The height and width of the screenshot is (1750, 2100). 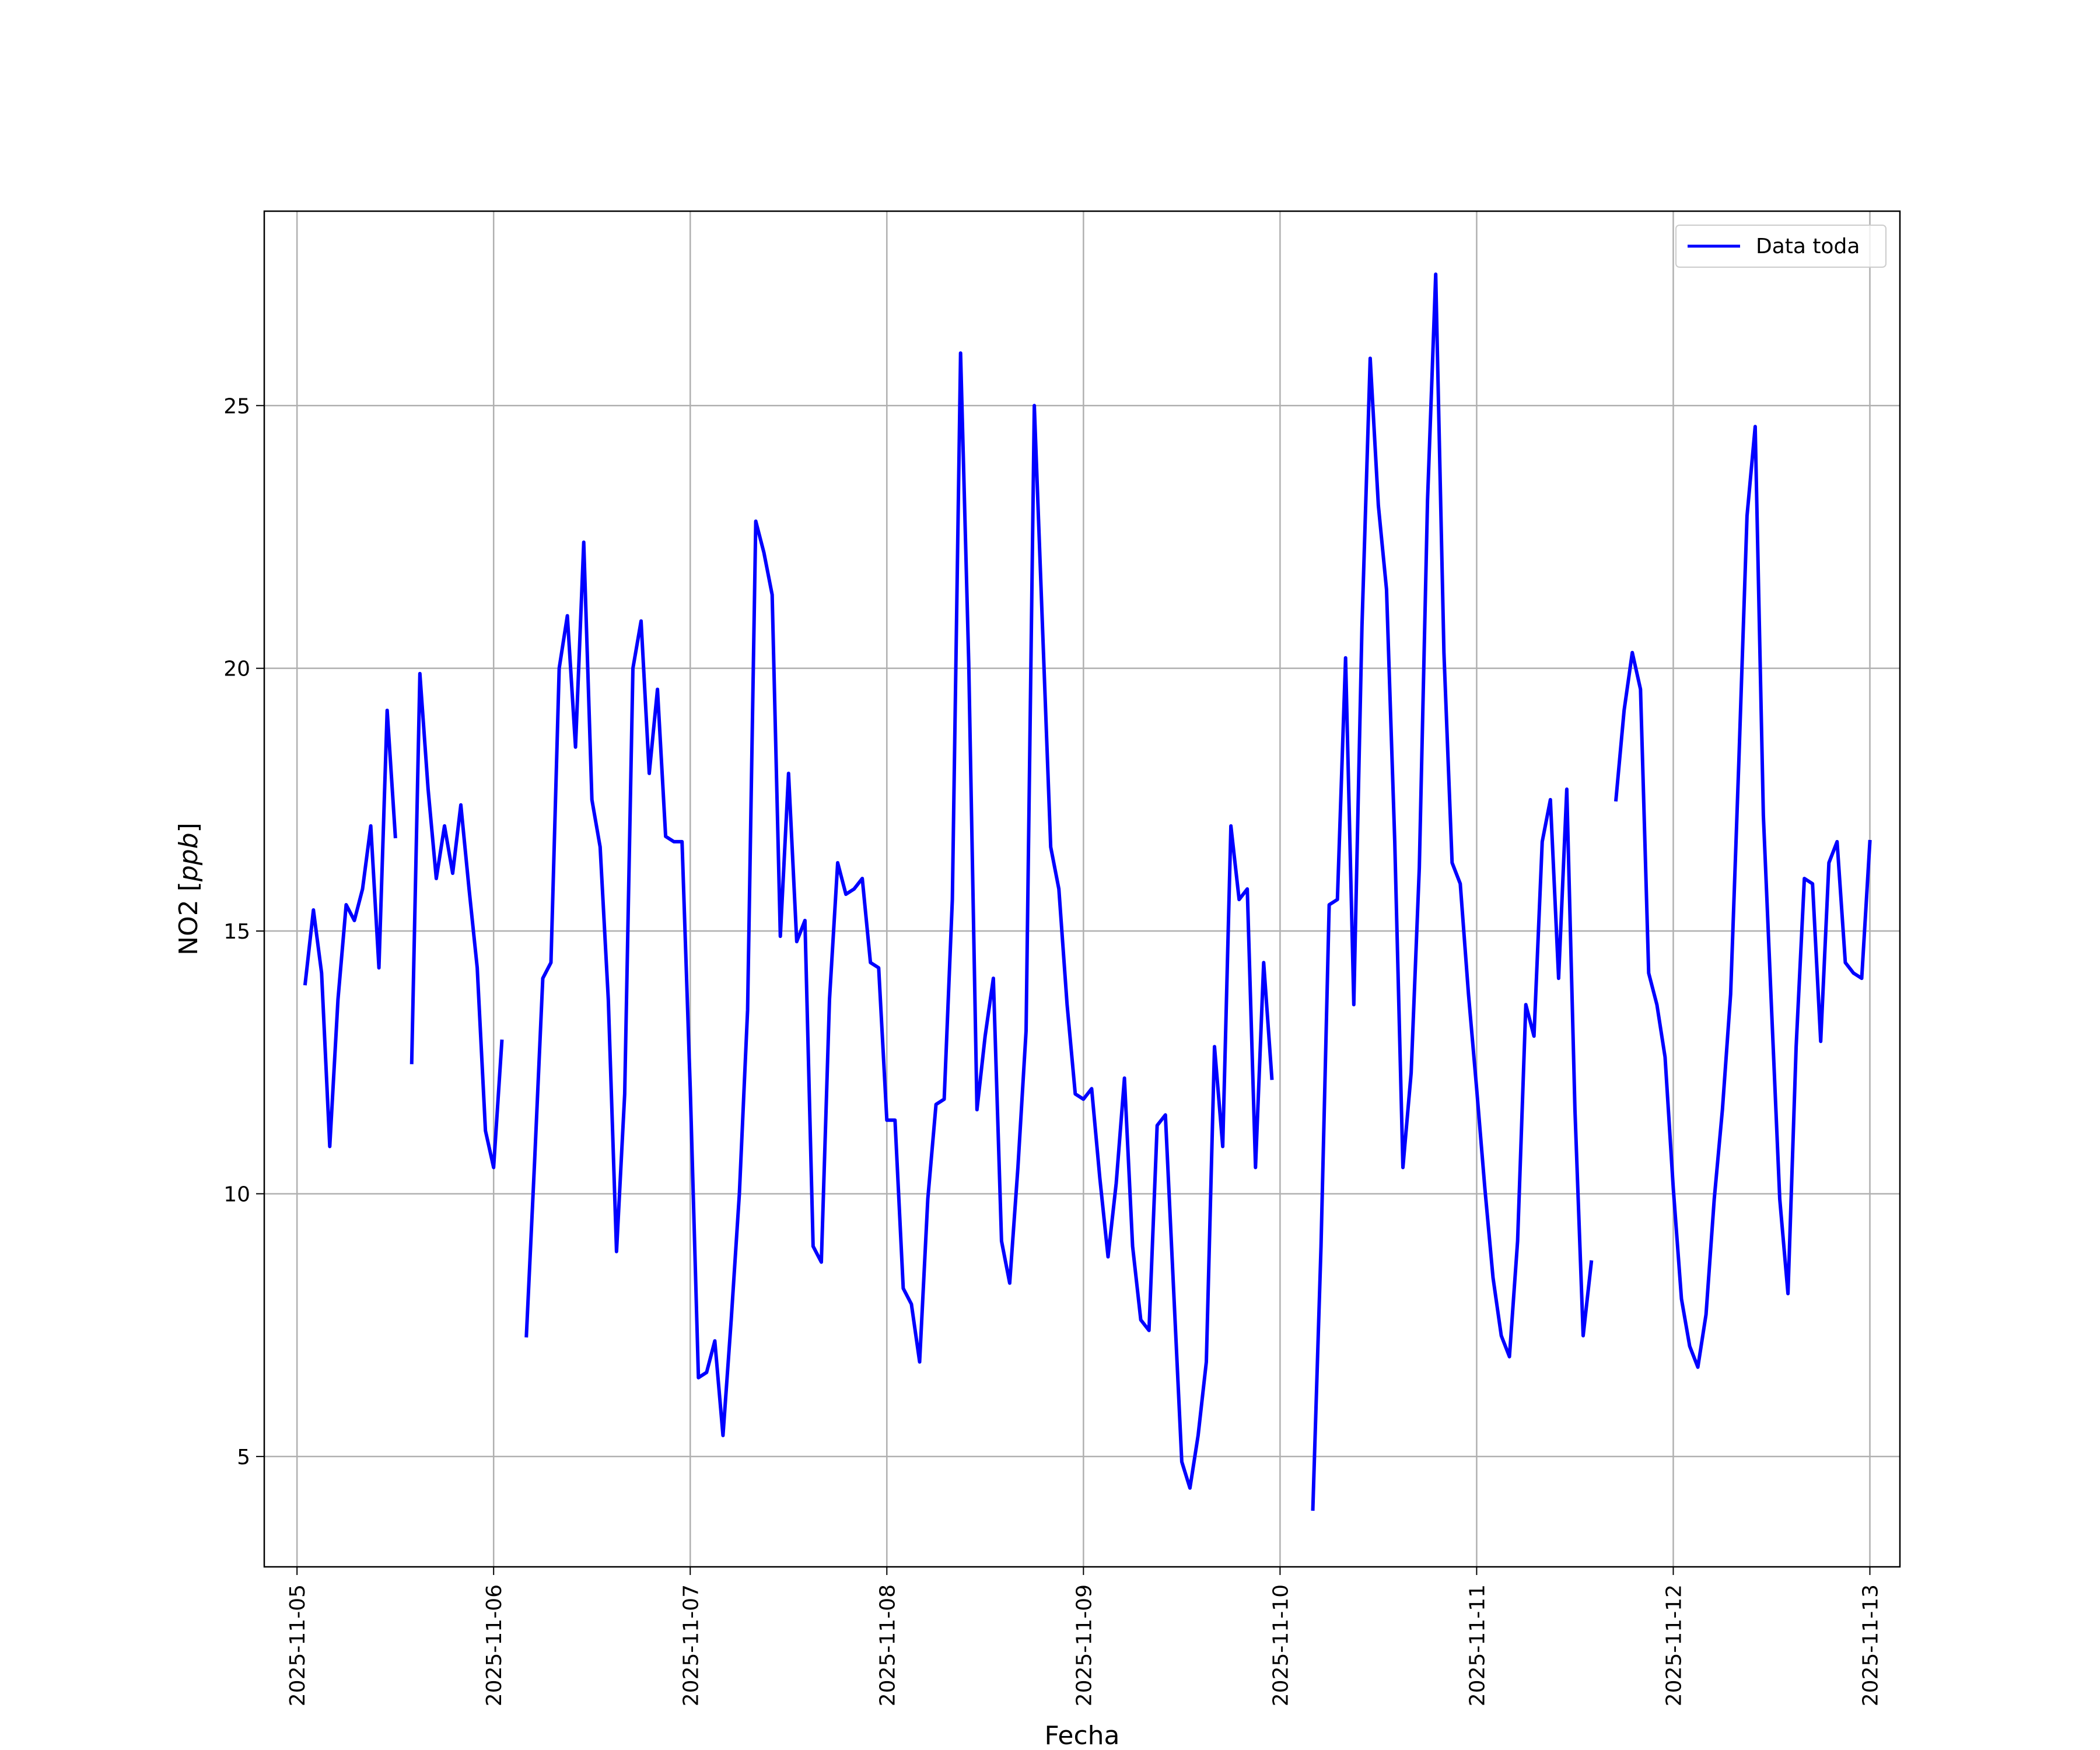 I want to click on y-tick-label: 20, so click(x=236, y=669).